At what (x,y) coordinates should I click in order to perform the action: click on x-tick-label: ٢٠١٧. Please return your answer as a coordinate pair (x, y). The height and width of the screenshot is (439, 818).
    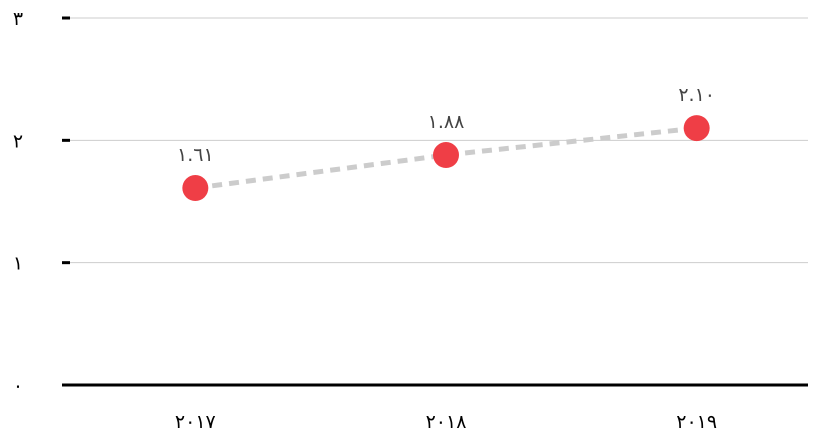
    Looking at the image, I should click on (195, 422).